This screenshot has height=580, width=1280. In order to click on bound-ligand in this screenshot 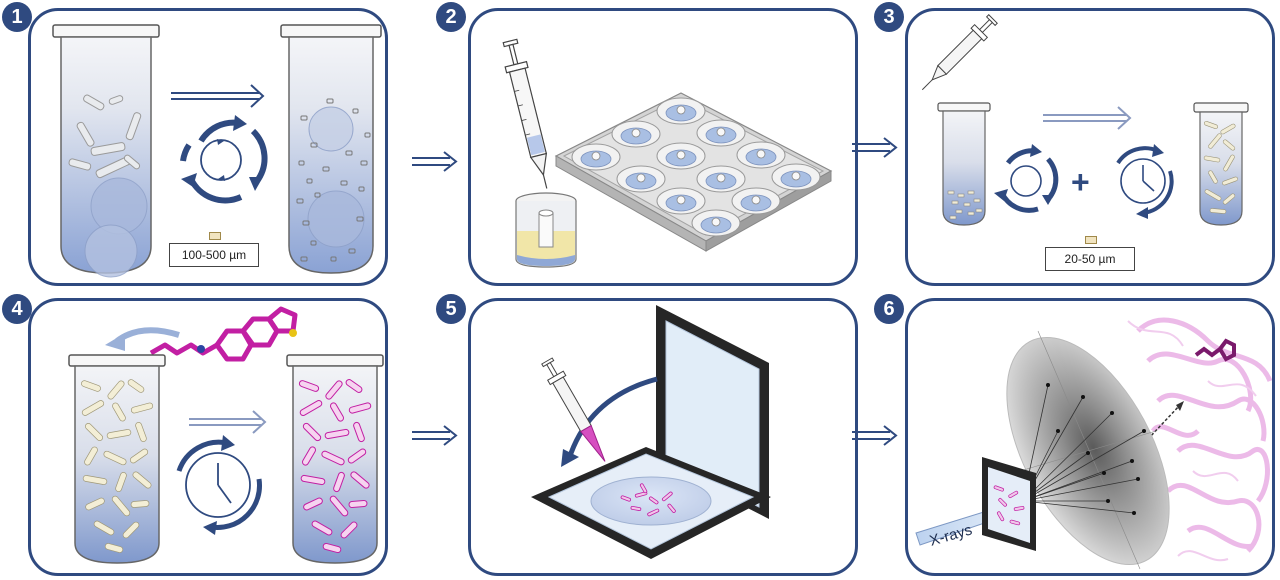, I will do `click(1215, 350)`.